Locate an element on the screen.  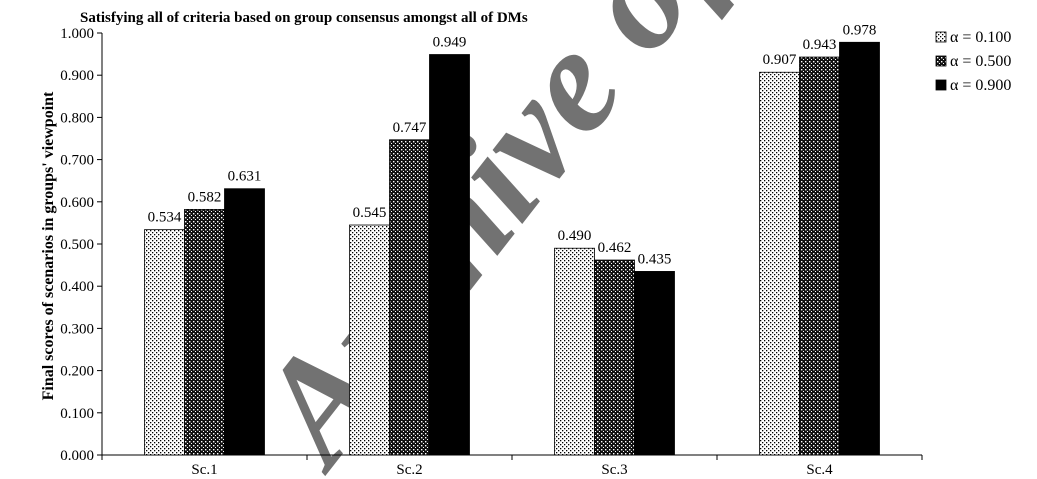
y-tick-label: 0.500 is located at coordinates (77, 245).